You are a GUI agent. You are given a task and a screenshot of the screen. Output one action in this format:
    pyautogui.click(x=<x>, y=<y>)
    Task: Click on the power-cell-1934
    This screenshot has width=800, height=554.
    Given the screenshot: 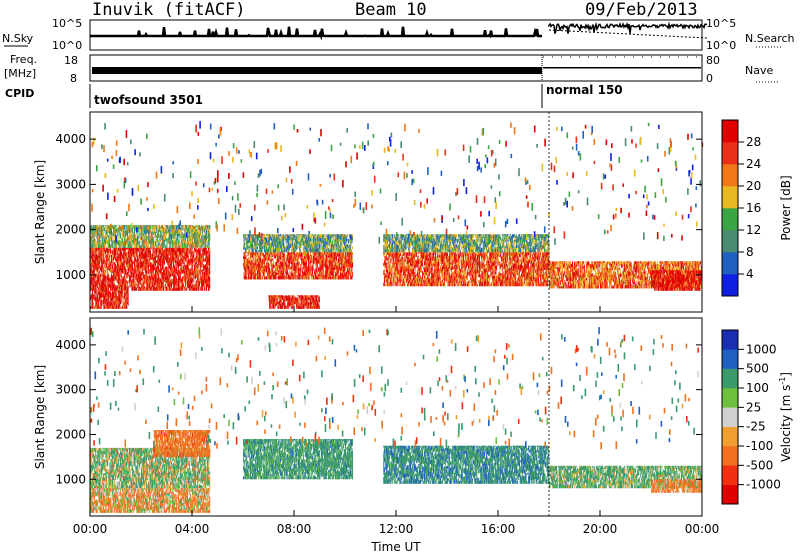 What is the action you would take?
    pyautogui.click(x=106, y=232)
    